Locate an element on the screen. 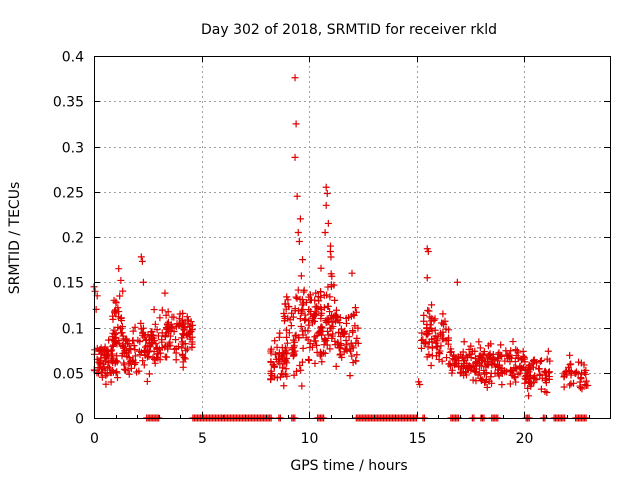 This screenshot has height=480, width=640. x-tick-label: 20 is located at coordinates (525, 439).